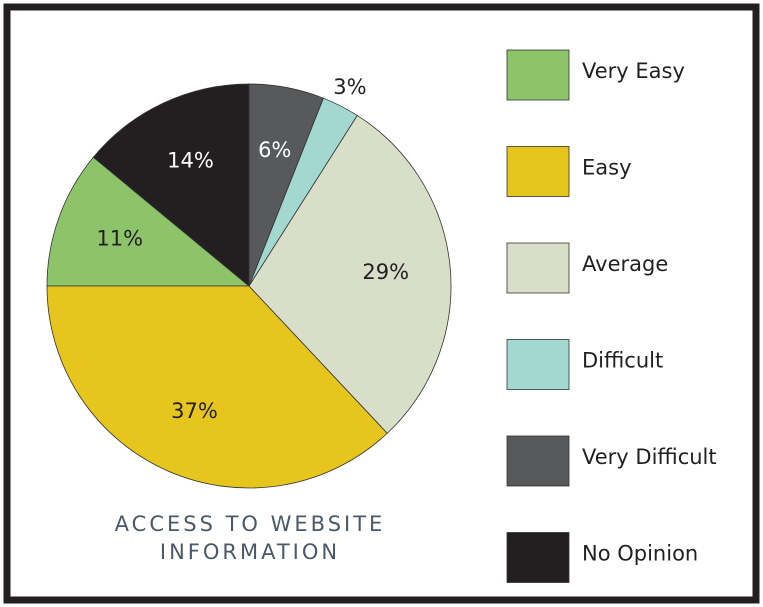 The width and height of the screenshot is (763, 607). Describe the element at coordinates (349, 87) in the screenshot. I see `slice-label: 3%` at that location.